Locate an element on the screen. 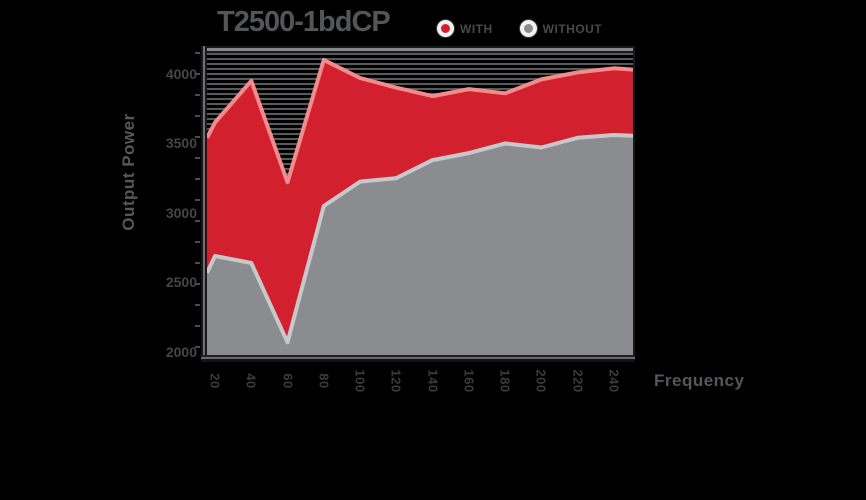 The width and height of the screenshot is (866, 500). x-tick-label: 200 is located at coordinates (541, 381).